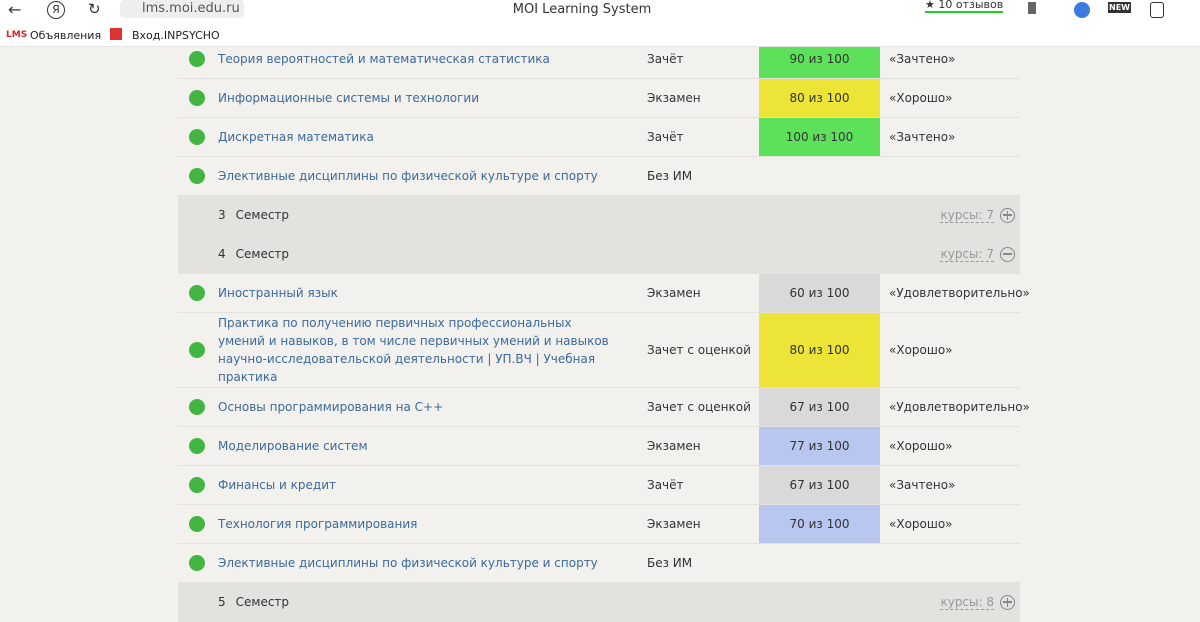 The image size is (1200, 622). Describe the element at coordinates (967, 602) in the screenshot. I see `course-count: курсы: 8` at that location.